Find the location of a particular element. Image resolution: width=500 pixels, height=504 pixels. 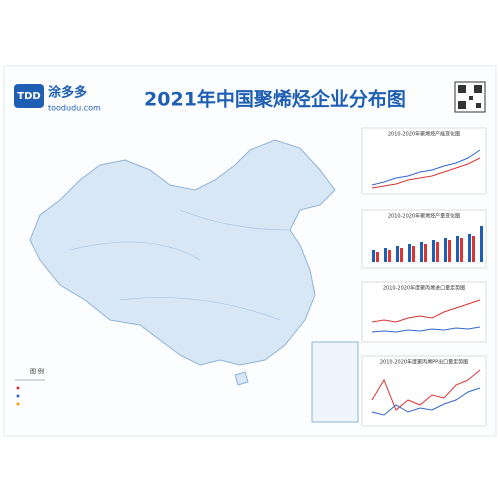

site: toodudu.com is located at coordinates (74, 108).